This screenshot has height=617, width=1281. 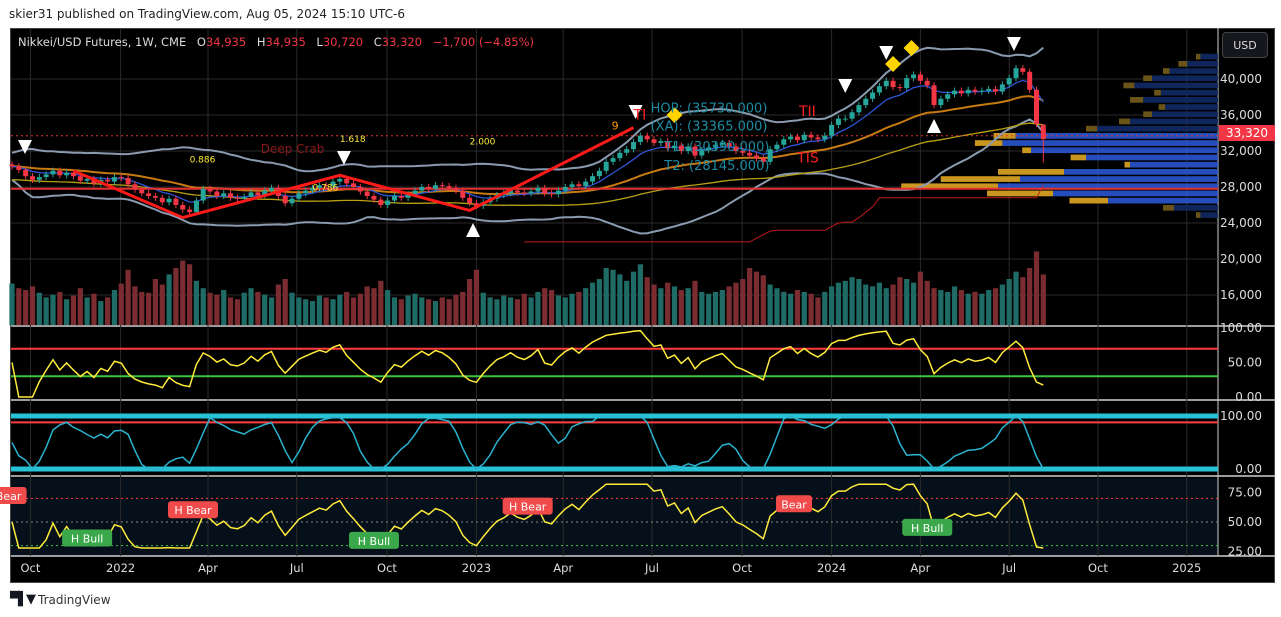 What do you see at coordinates (927, 528) in the screenshot?
I see `divergence-label: H Bull` at bounding box center [927, 528].